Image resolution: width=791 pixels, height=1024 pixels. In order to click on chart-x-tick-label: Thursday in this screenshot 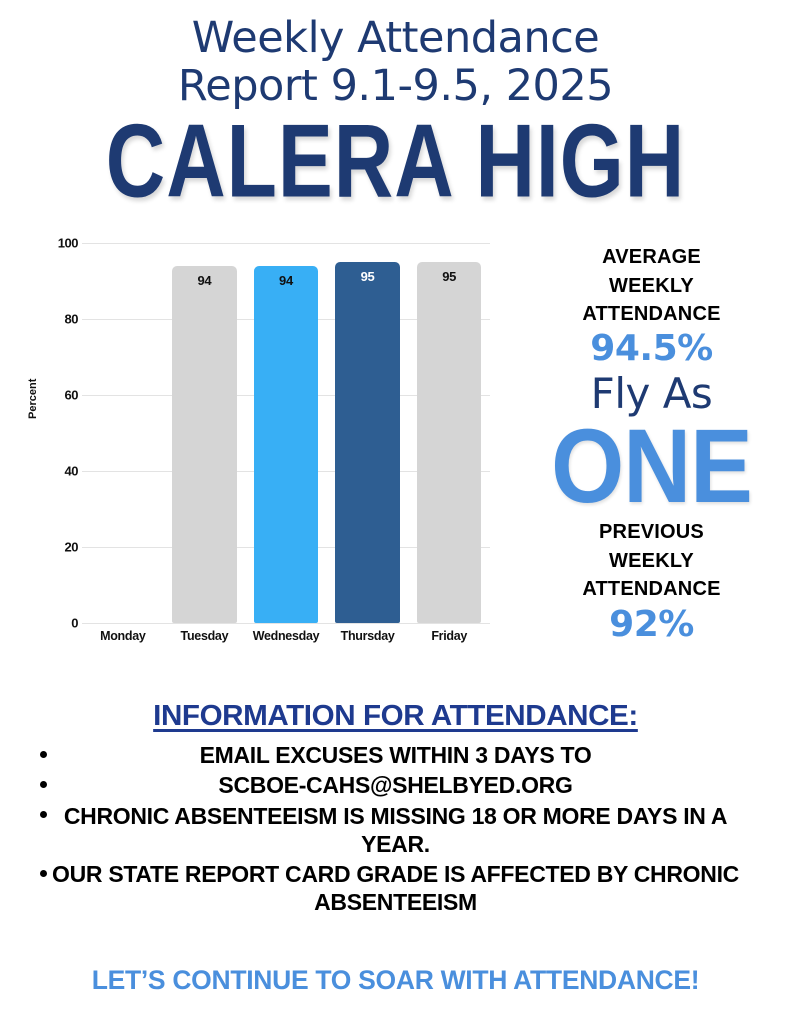, I will do `click(367, 636)`.